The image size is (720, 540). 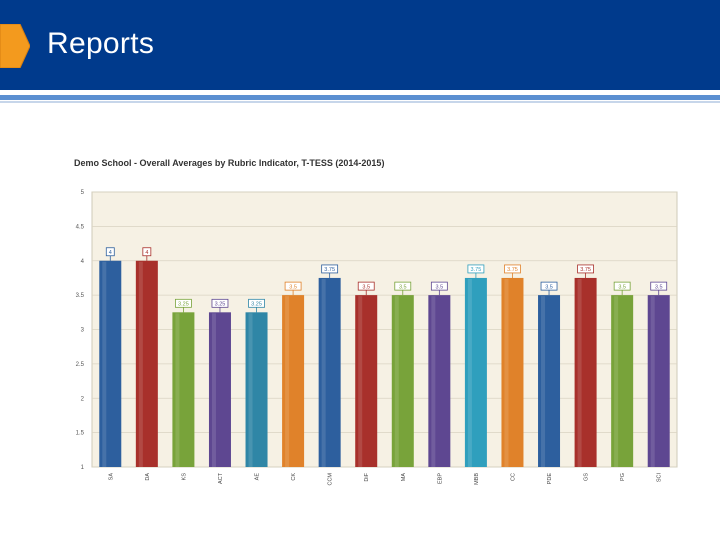 What do you see at coordinates (80, 365) in the screenshot?
I see `y-tick-label: 2.5` at bounding box center [80, 365].